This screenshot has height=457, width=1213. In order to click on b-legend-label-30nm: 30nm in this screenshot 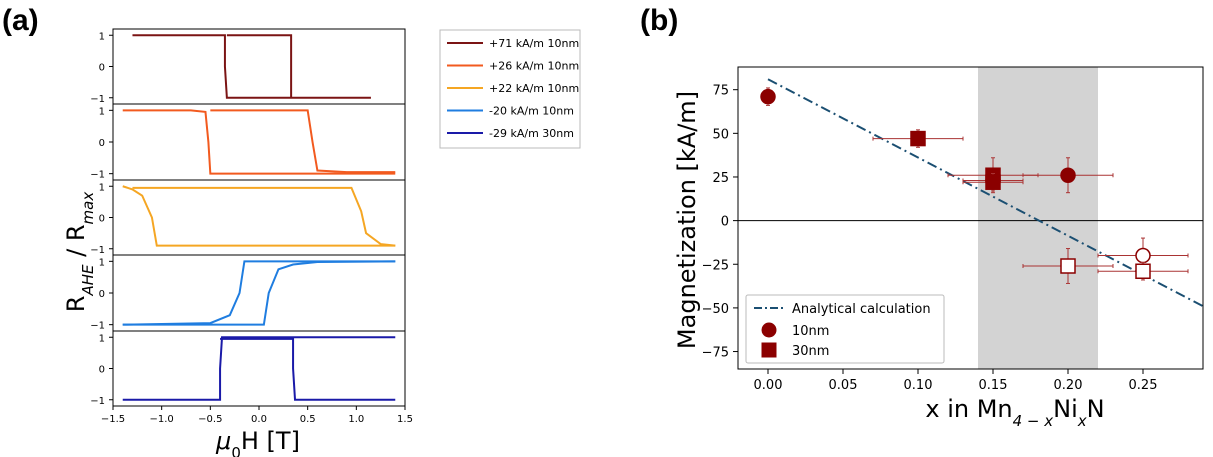, I will do `click(810, 351)`.